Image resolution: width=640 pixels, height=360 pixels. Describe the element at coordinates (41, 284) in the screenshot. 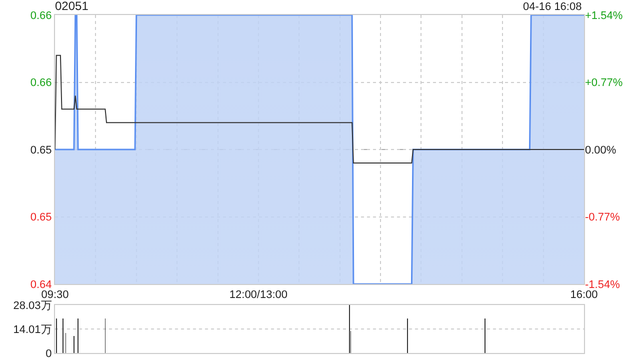

I see `y-tick-label: 0.64` at that location.